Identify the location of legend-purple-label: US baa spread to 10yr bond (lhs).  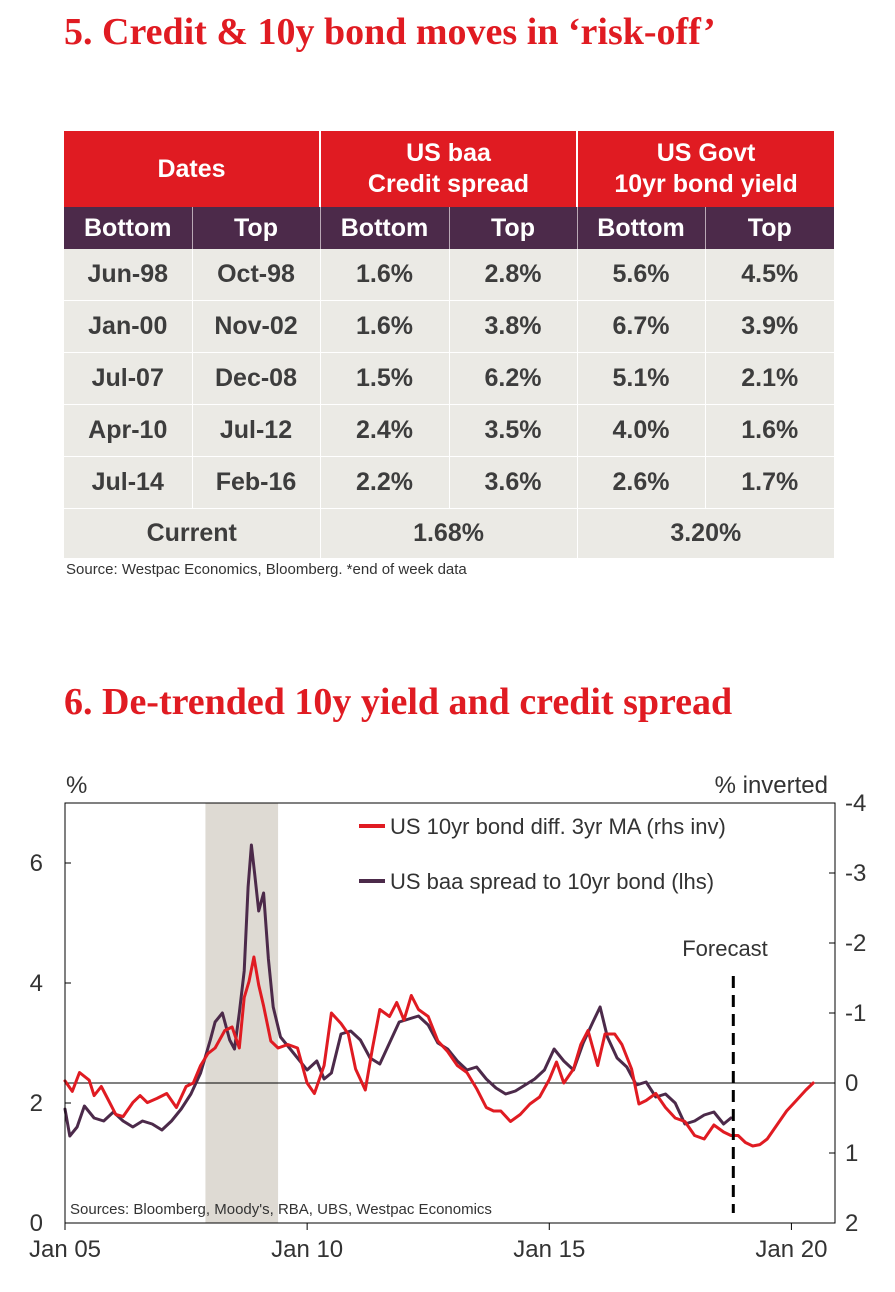
(552, 881).